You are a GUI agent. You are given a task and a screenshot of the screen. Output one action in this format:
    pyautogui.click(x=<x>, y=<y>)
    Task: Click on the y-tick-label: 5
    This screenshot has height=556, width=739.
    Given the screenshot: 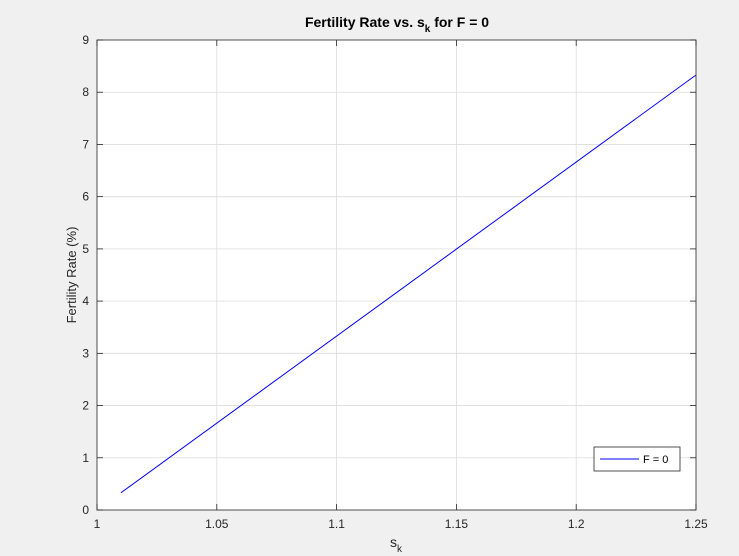 What is the action you would take?
    pyautogui.click(x=85, y=249)
    